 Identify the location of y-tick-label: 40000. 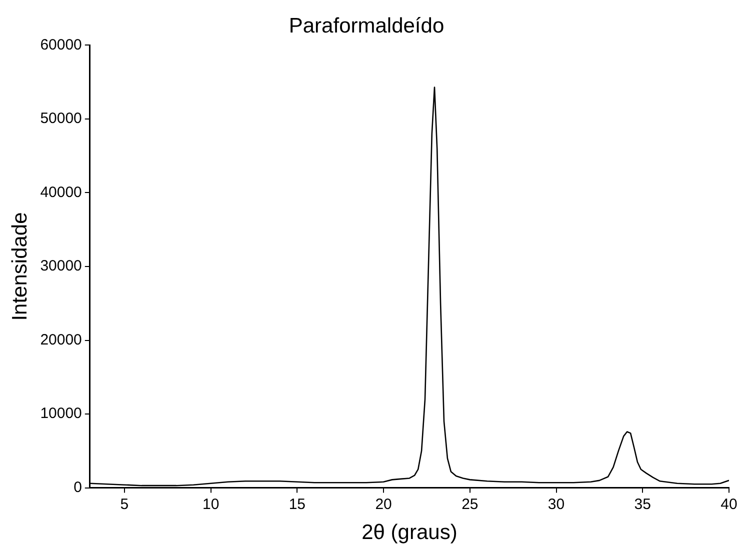
(61, 192).